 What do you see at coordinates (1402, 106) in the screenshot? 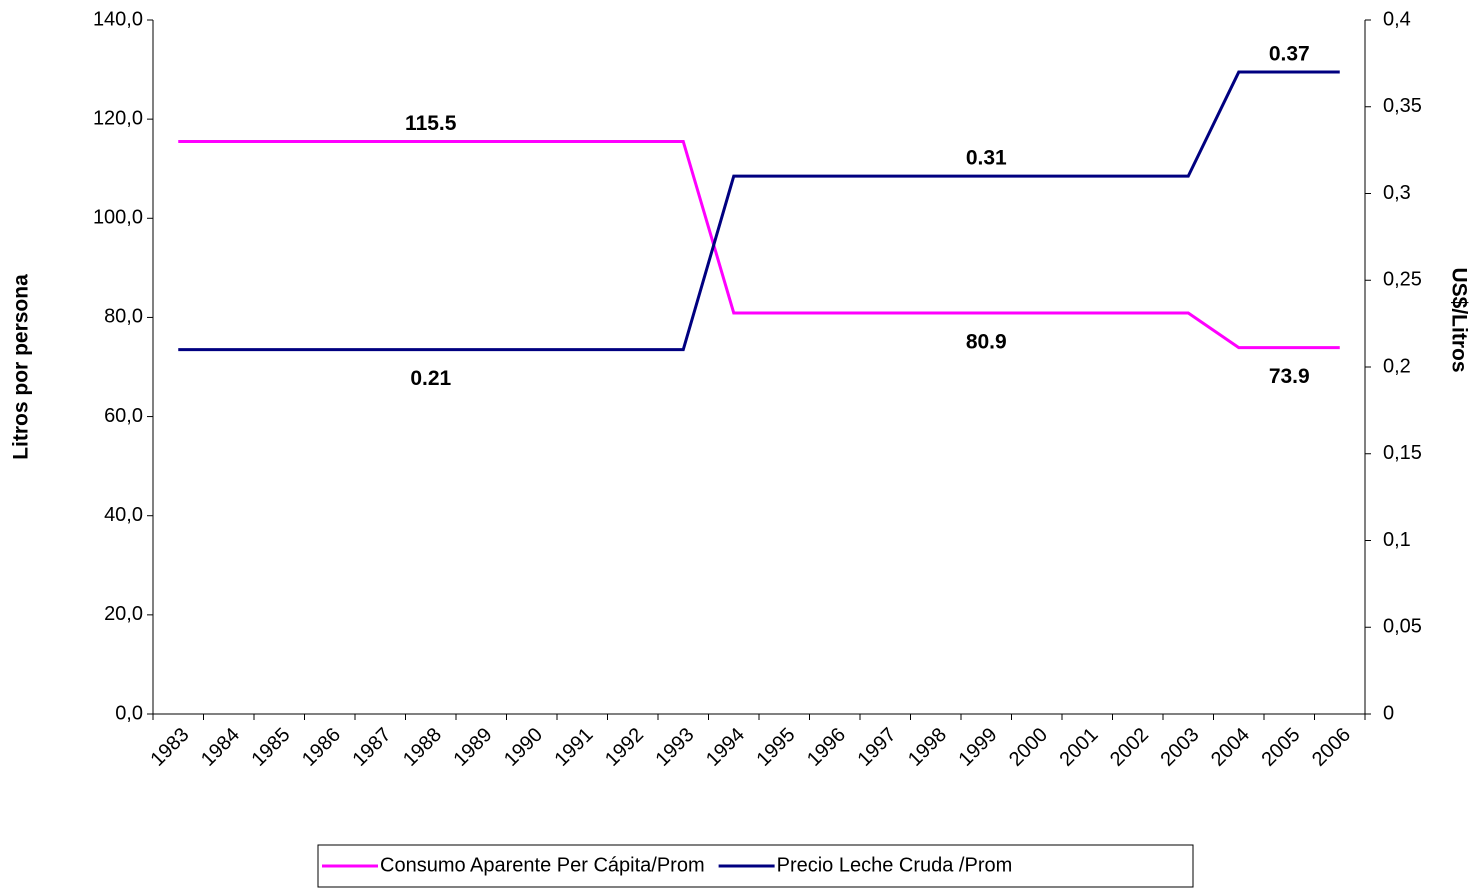
I see `y2-tick-label: 0,35` at bounding box center [1402, 106].